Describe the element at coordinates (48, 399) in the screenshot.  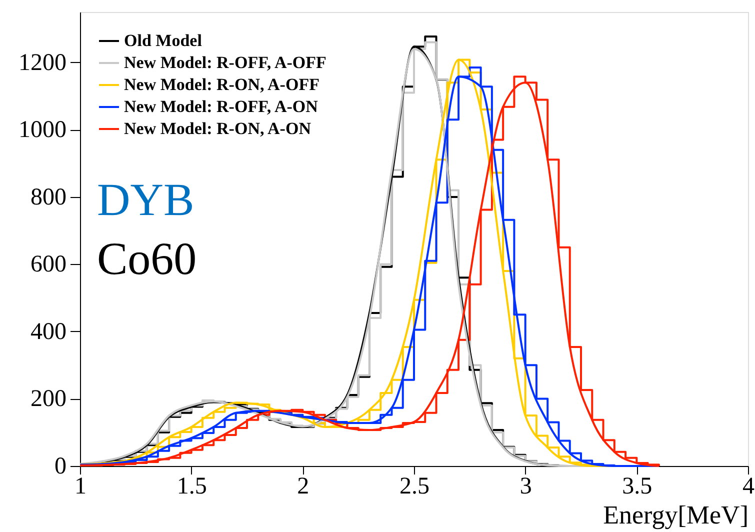
I see `y-tick-label: 200` at that location.